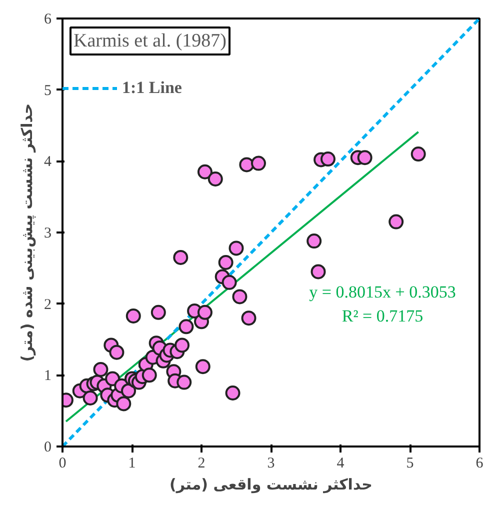 This screenshot has height=506, width=491. What do you see at coordinates (150, 41) in the screenshot?
I see `annotation: Karmis et al. (1987)` at bounding box center [150, 41].